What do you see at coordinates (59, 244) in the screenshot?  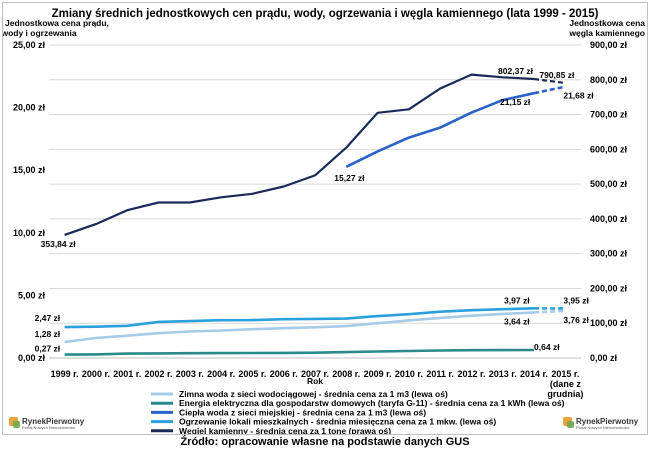 I see `data-label: 353,84 zł` at bounding box center [59, 244].